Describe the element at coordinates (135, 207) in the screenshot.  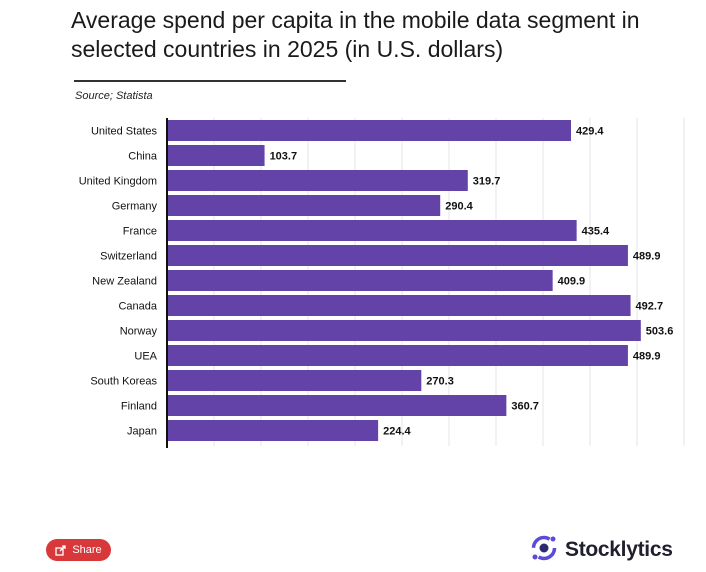
I see `category-label: Germany` at that location.